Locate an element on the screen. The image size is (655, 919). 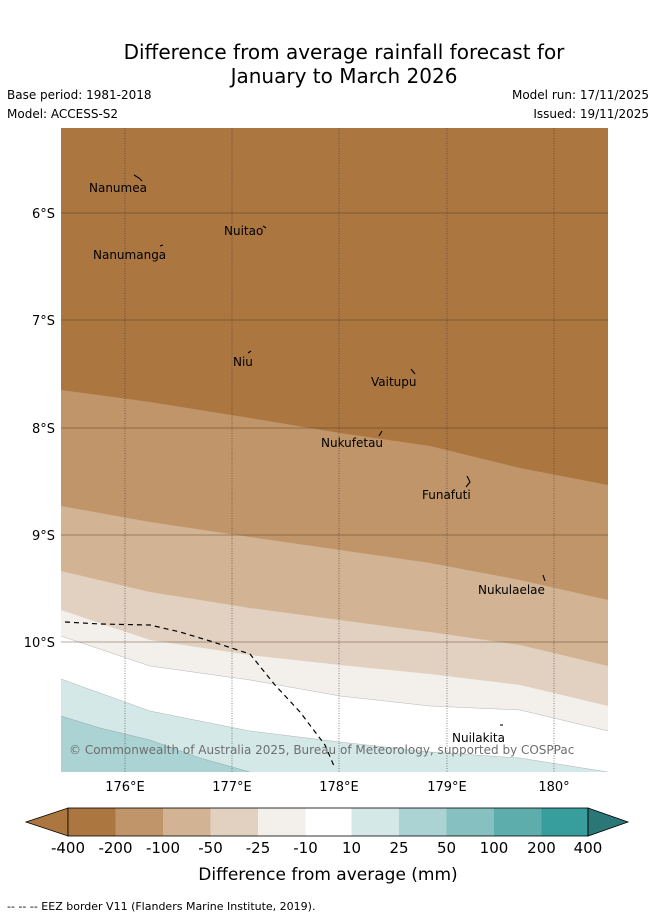
island-shape-nanumanga is located at coordinates (161, 245).